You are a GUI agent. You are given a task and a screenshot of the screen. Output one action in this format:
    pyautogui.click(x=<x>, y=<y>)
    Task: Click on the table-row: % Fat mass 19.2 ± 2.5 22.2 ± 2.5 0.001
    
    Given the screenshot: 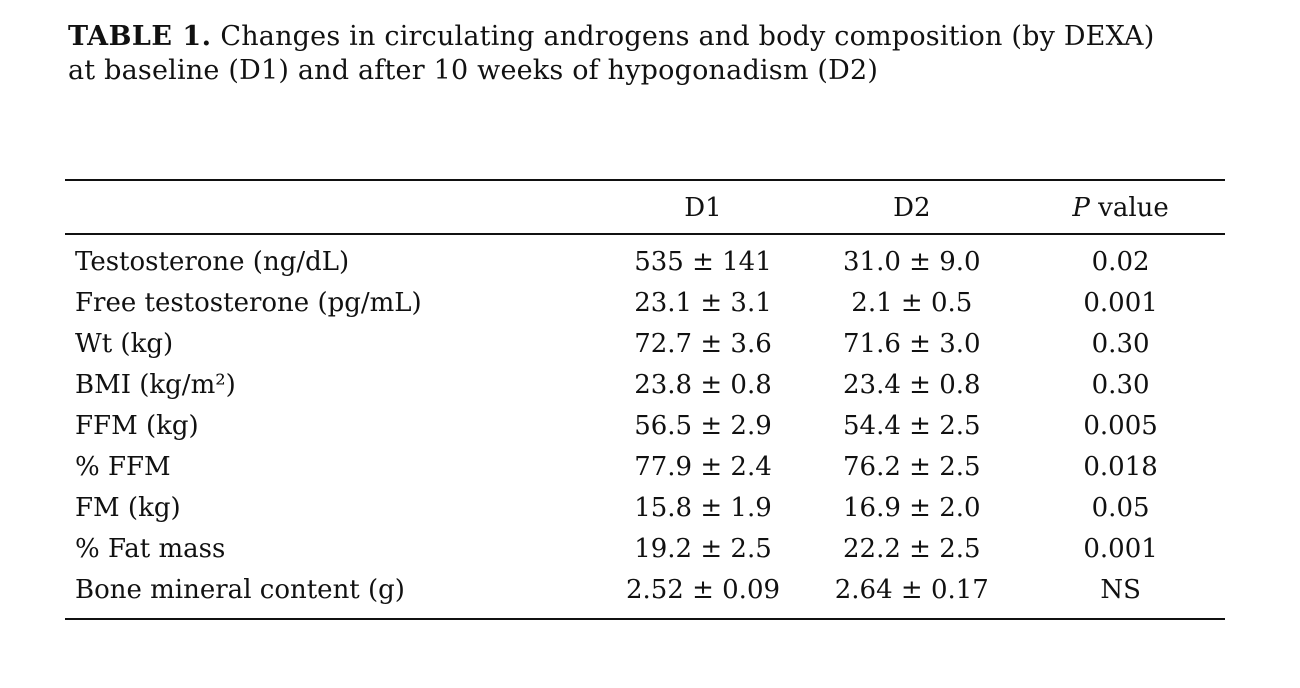 What is the action you would take?
    pyautogui.click(x=645, y=548)
    